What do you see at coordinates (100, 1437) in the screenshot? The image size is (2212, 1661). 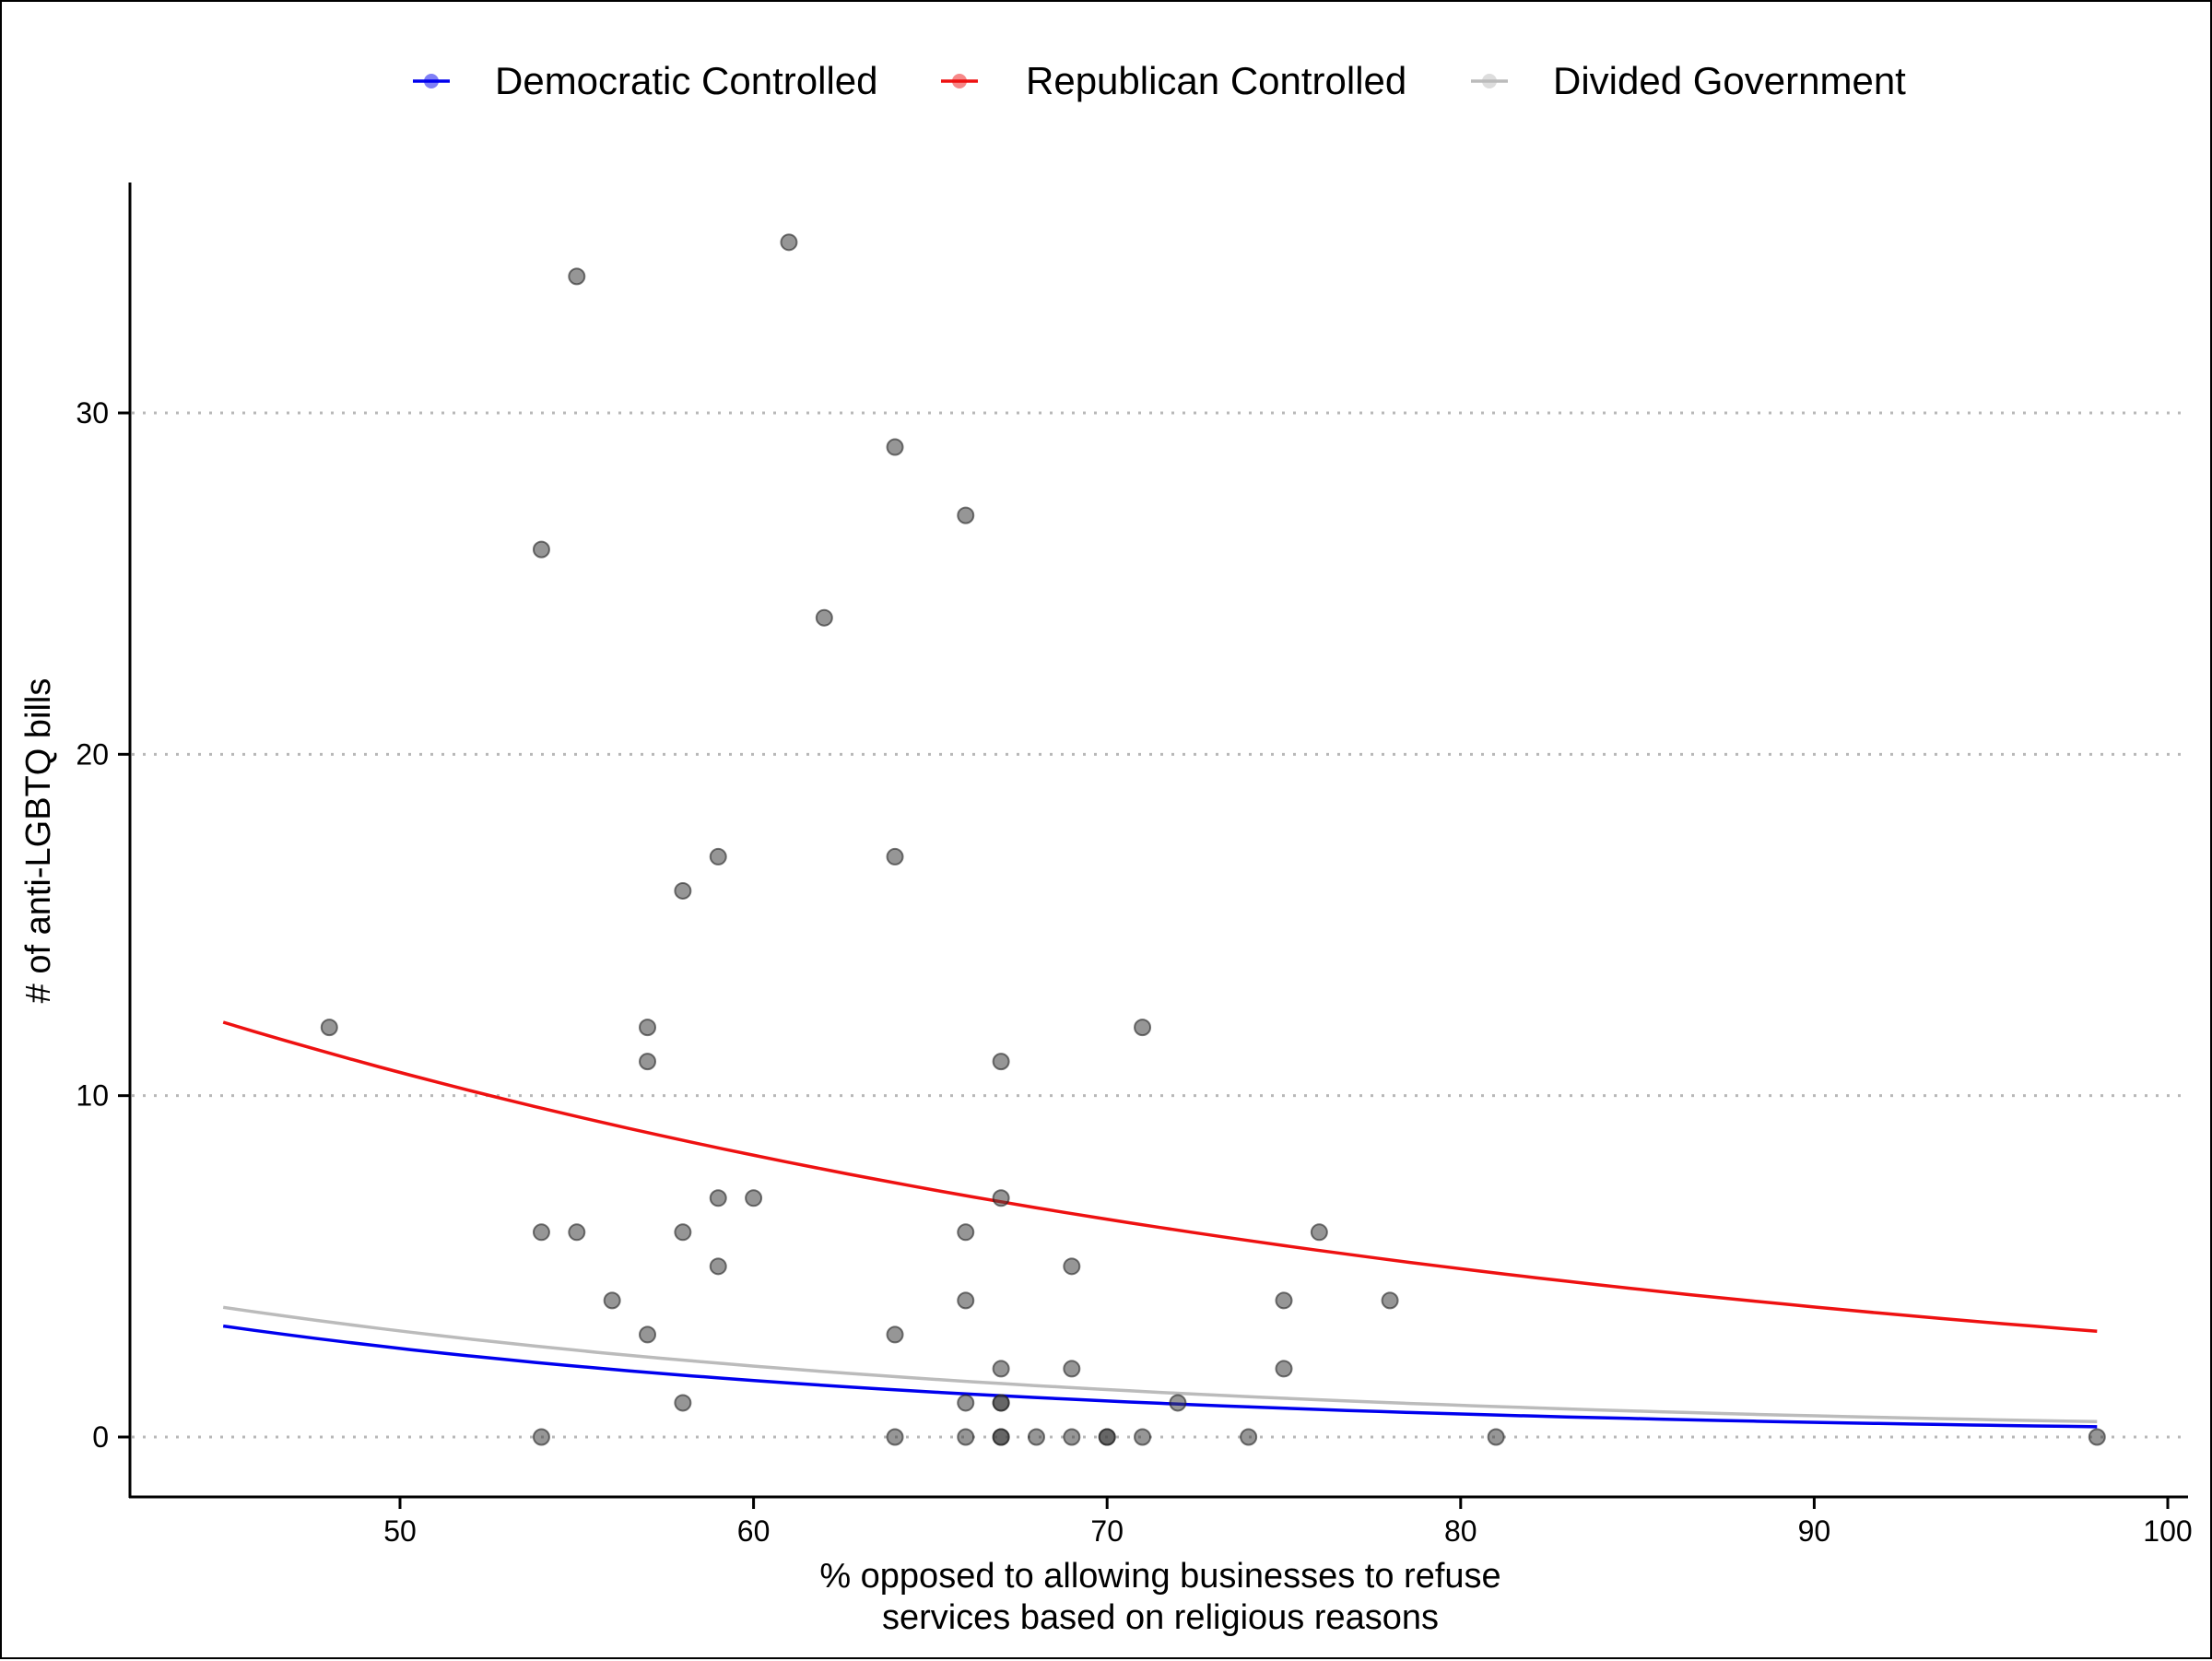 I see `y-tick-label: 0` at bounding box center [100, 1437].